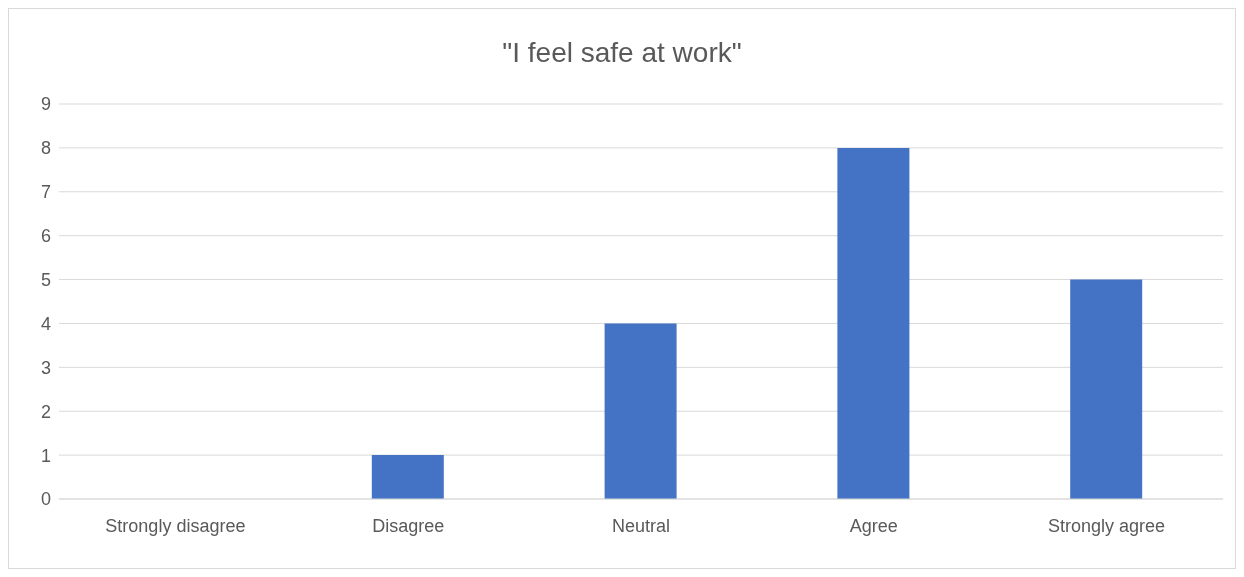  Describe the element at coordinates (641, 525) in the screenshot. I see `x-tick-label: Neutral` at that location.